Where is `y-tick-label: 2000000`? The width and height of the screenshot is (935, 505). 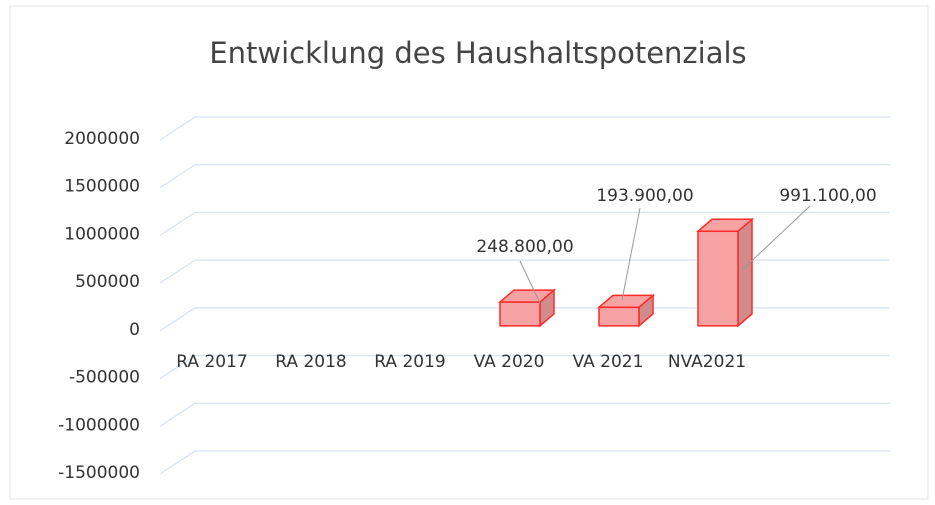
y-tick-label: 2000000 is located at coordinates (102, 139).